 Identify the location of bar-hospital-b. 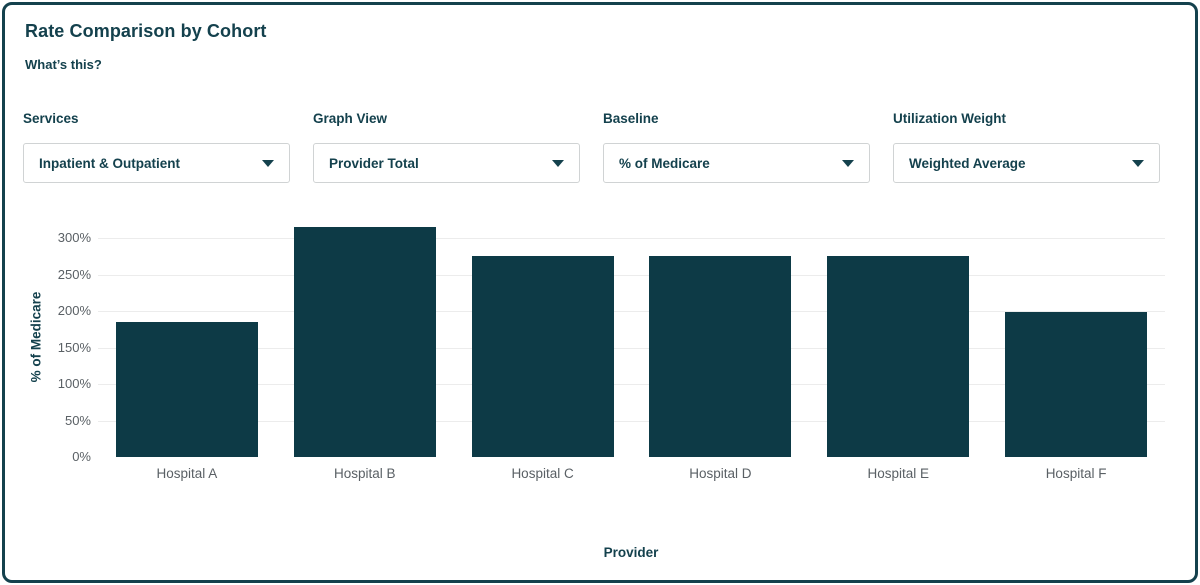
(364, 342).